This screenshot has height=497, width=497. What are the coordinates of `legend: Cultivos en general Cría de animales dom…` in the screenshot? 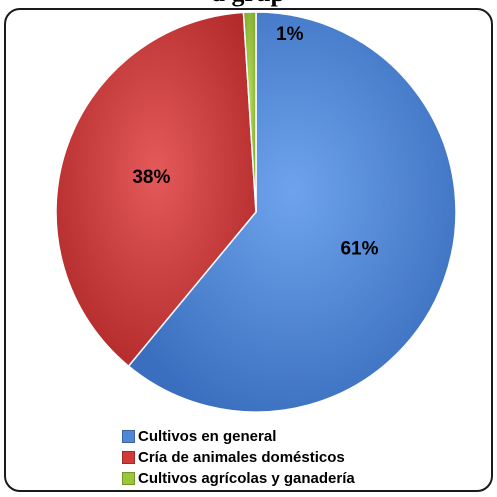 It's located at (238, 457).